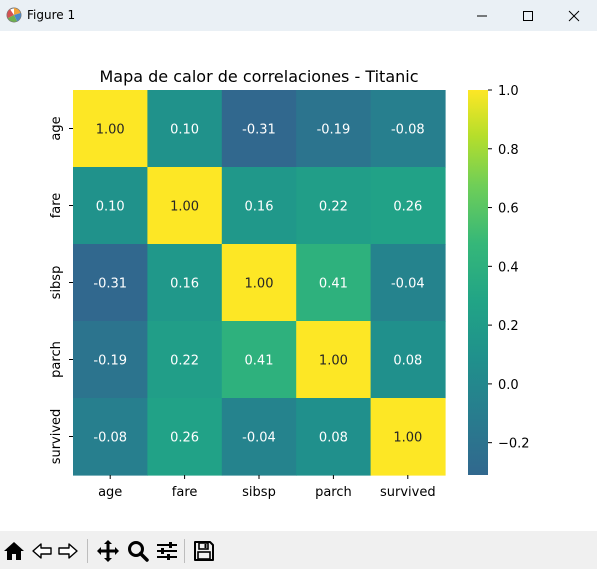 The height and width of the screenshot is (569, 597). I want to click on colorbar-tick-label: 1.0, so click(508, 91).